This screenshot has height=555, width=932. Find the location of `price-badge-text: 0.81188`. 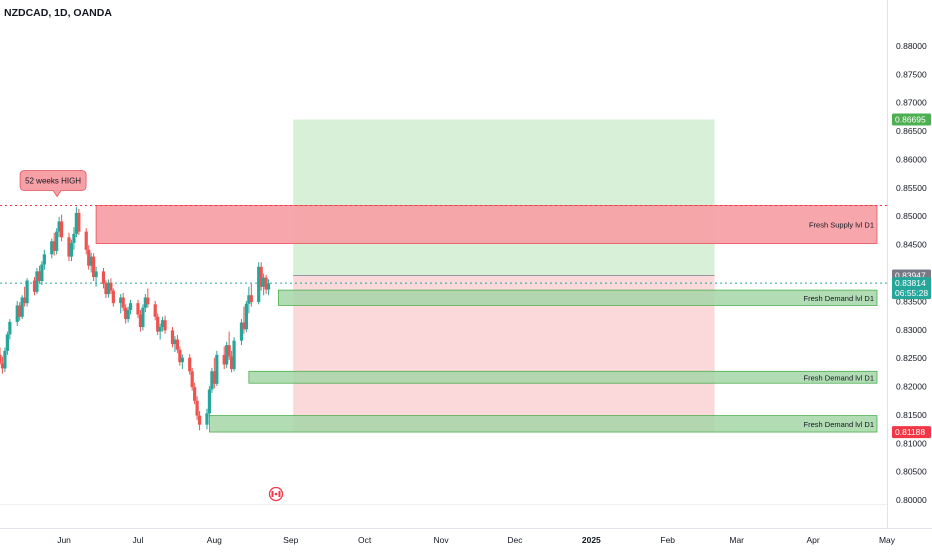

price-badge-text: 0.81188 is located at coordinates (910, 432).